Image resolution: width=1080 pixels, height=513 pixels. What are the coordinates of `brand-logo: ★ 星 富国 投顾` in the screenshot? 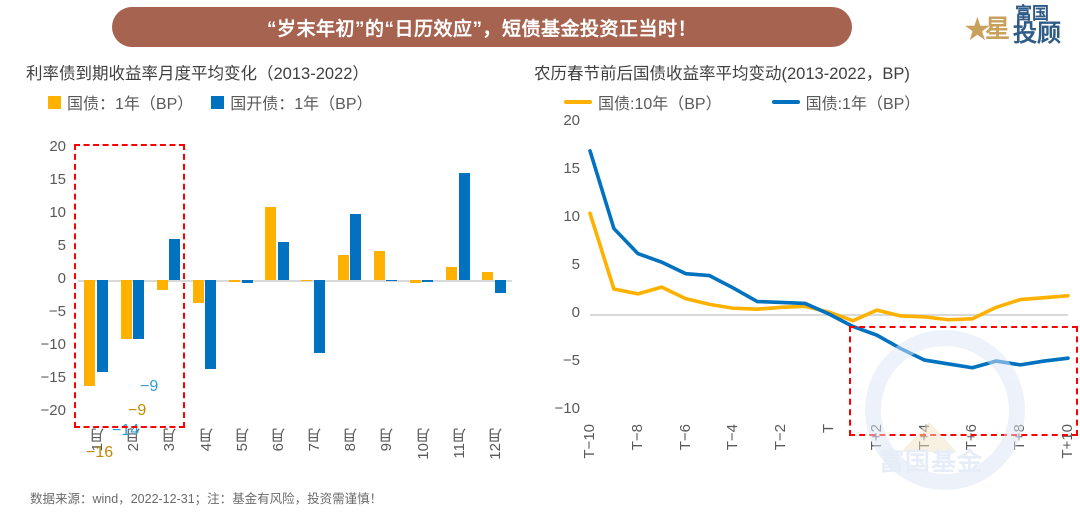 It's located at (1019, 26).